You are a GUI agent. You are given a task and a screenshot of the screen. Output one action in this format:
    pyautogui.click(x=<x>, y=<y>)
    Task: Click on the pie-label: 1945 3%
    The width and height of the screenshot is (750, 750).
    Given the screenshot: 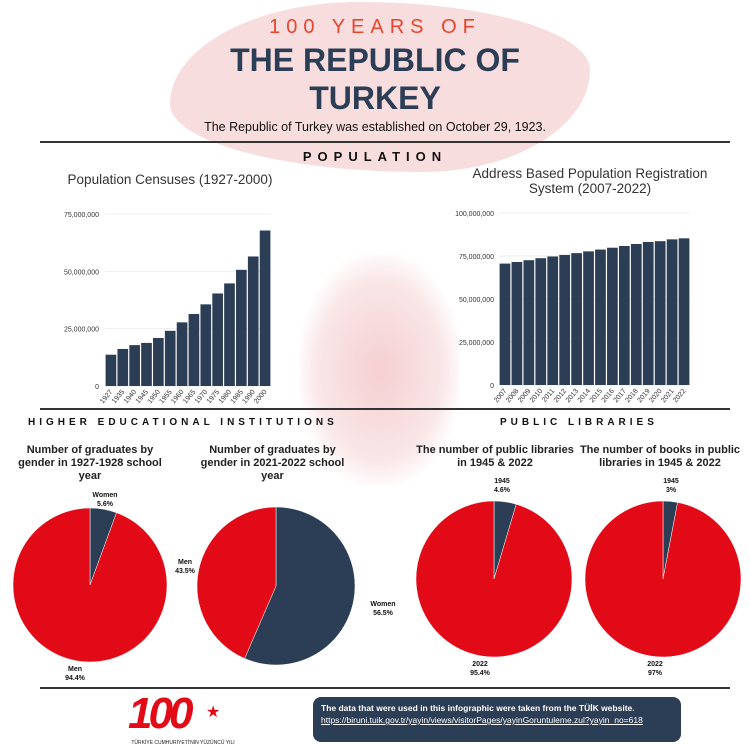 What is the action you would take?
    pyautogui.click(x=671, y=486)
    